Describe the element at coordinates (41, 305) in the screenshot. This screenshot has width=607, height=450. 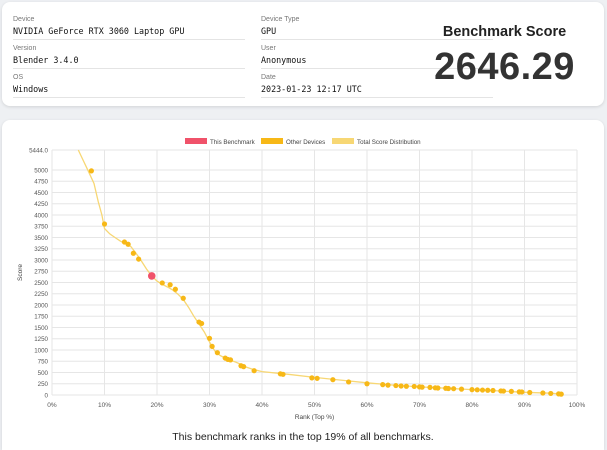
I see `y-tick-label: 2000` at that location.